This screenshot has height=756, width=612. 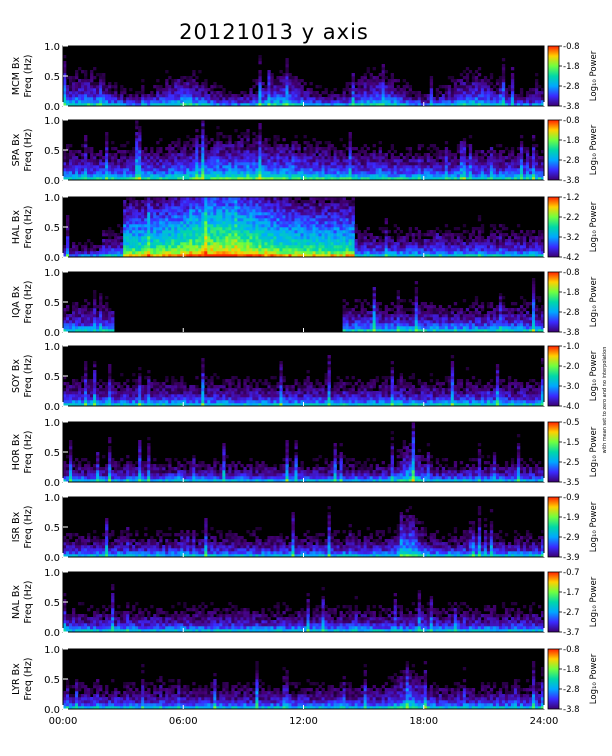 What do you see at coordinates (304, 150) in the screenshot?
I see `spectrogram-cells` at bounding box center [304, 150].